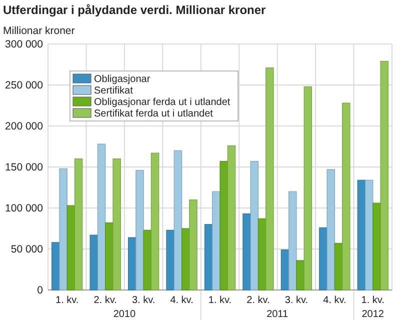 The width and height of the screenshot is (400, 320). Describe the element at coordinates (24, 126) in the screenshot. I see `y-tick-label: 200 000` at that location.